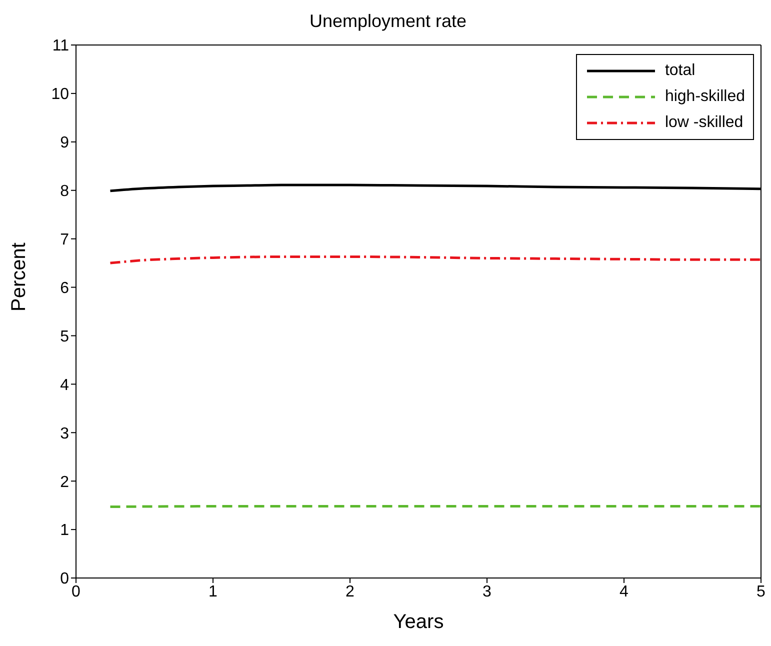 Image resolution: width=771 pixels, height=646 pixels. Describe the element at coordinates (61, 46) in the screenshot. I see `y-tick-label: 11` at that location.